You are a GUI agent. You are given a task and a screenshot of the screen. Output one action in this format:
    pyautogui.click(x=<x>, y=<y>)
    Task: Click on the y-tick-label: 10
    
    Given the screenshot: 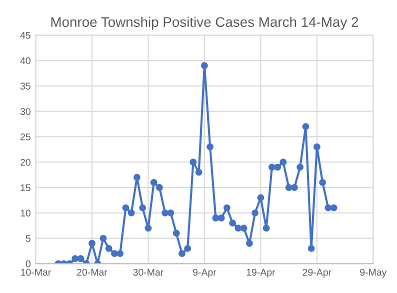 What is the action you would take?
    pyautogui.click(x=25, y=213)
    